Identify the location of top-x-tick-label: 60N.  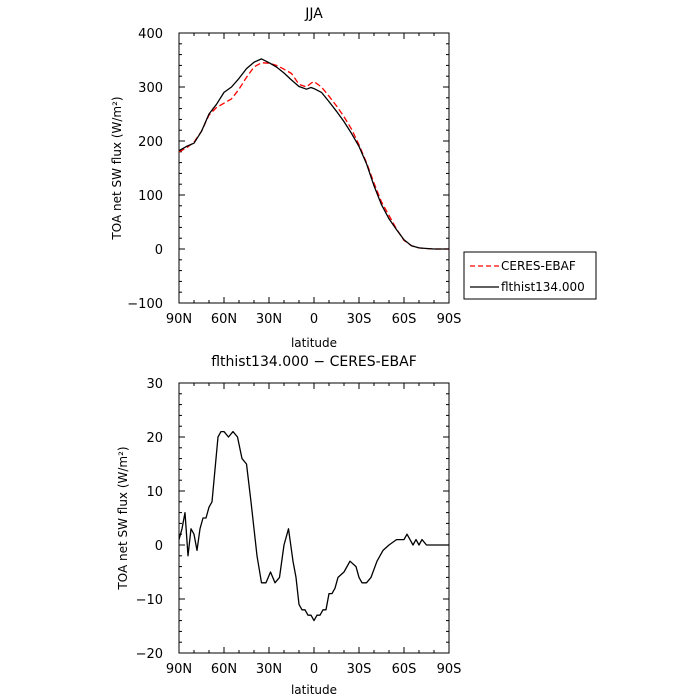
(224, 319).